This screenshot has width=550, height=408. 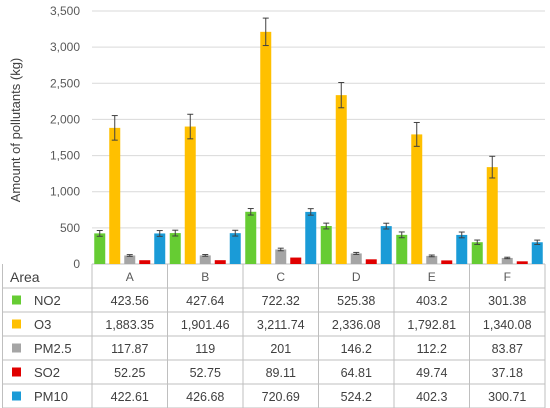 What do you see at coordinates (281, 301) in the screenshot?
I see `table-cell: 722.32` at bounding box center [281, 301].